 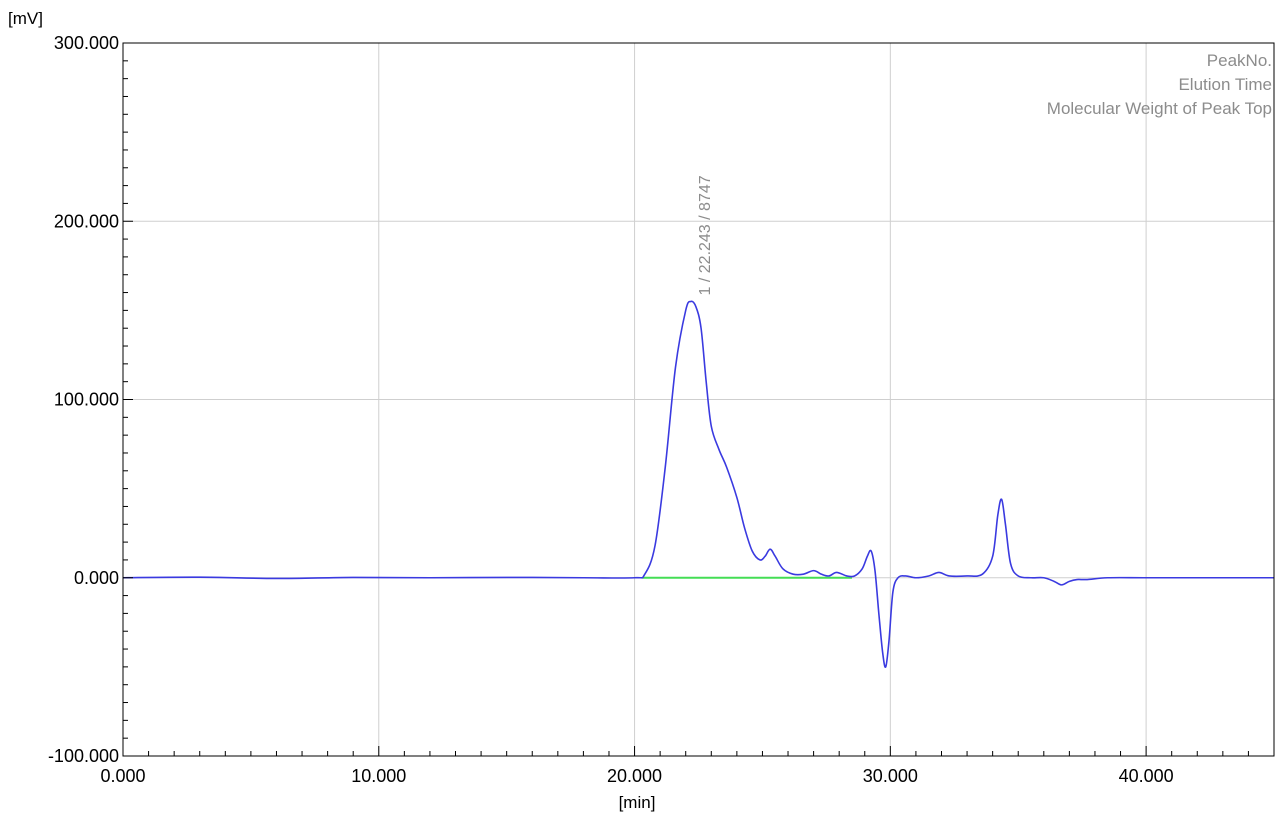 I want to click on y-tick-label: 300.000, so click(x=86, y=43).